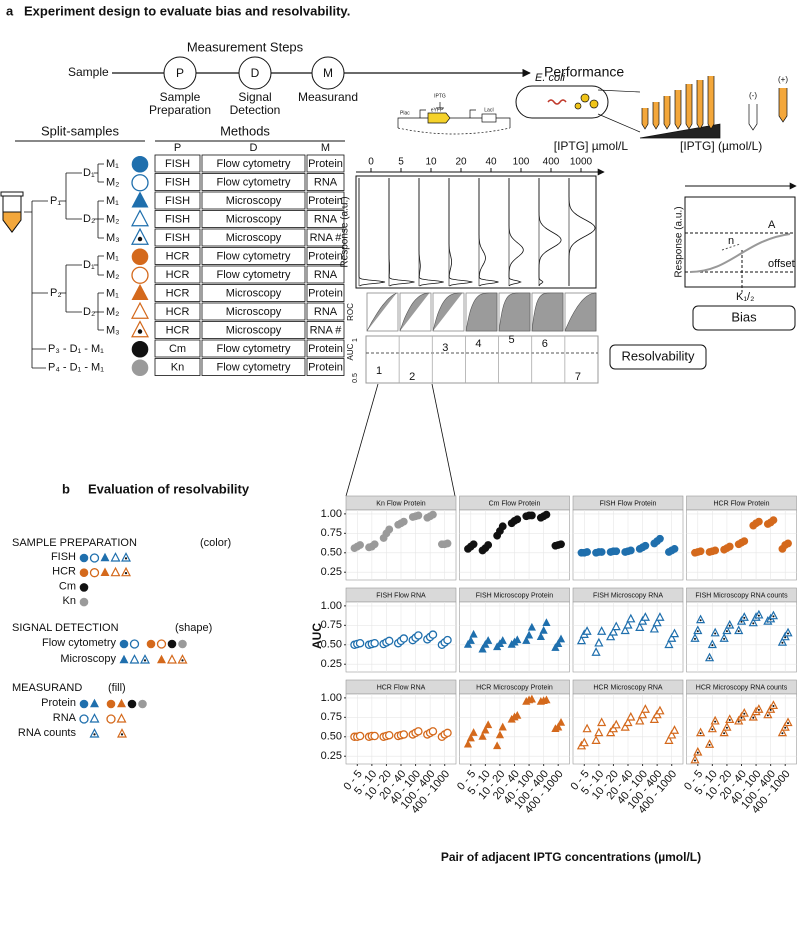  I want to click on concentration-label: 20, so click(461, 162).